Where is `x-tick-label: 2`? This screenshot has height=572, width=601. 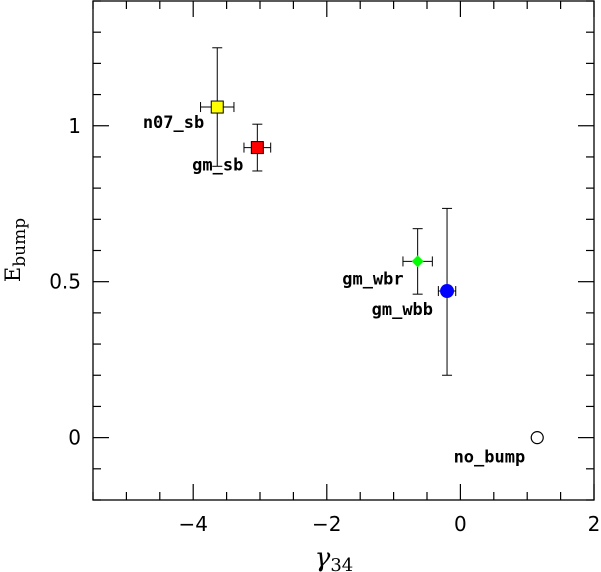
x-tick-label: 2 is located at coordinates (594, 524).